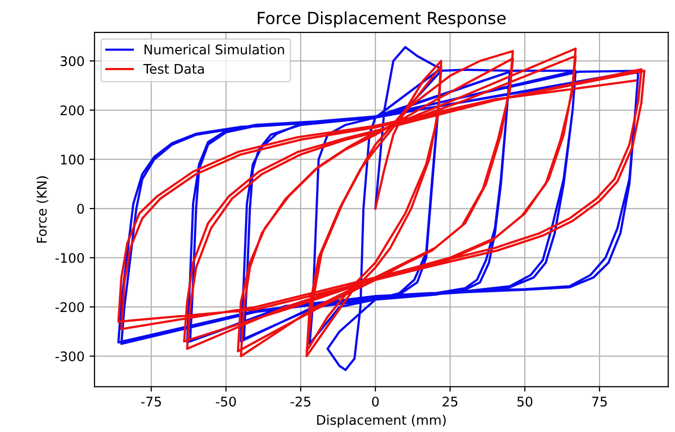 The width and height of the screenshot is (675, 432). I want to click on x-tick-label: 0, so click(375, 401).